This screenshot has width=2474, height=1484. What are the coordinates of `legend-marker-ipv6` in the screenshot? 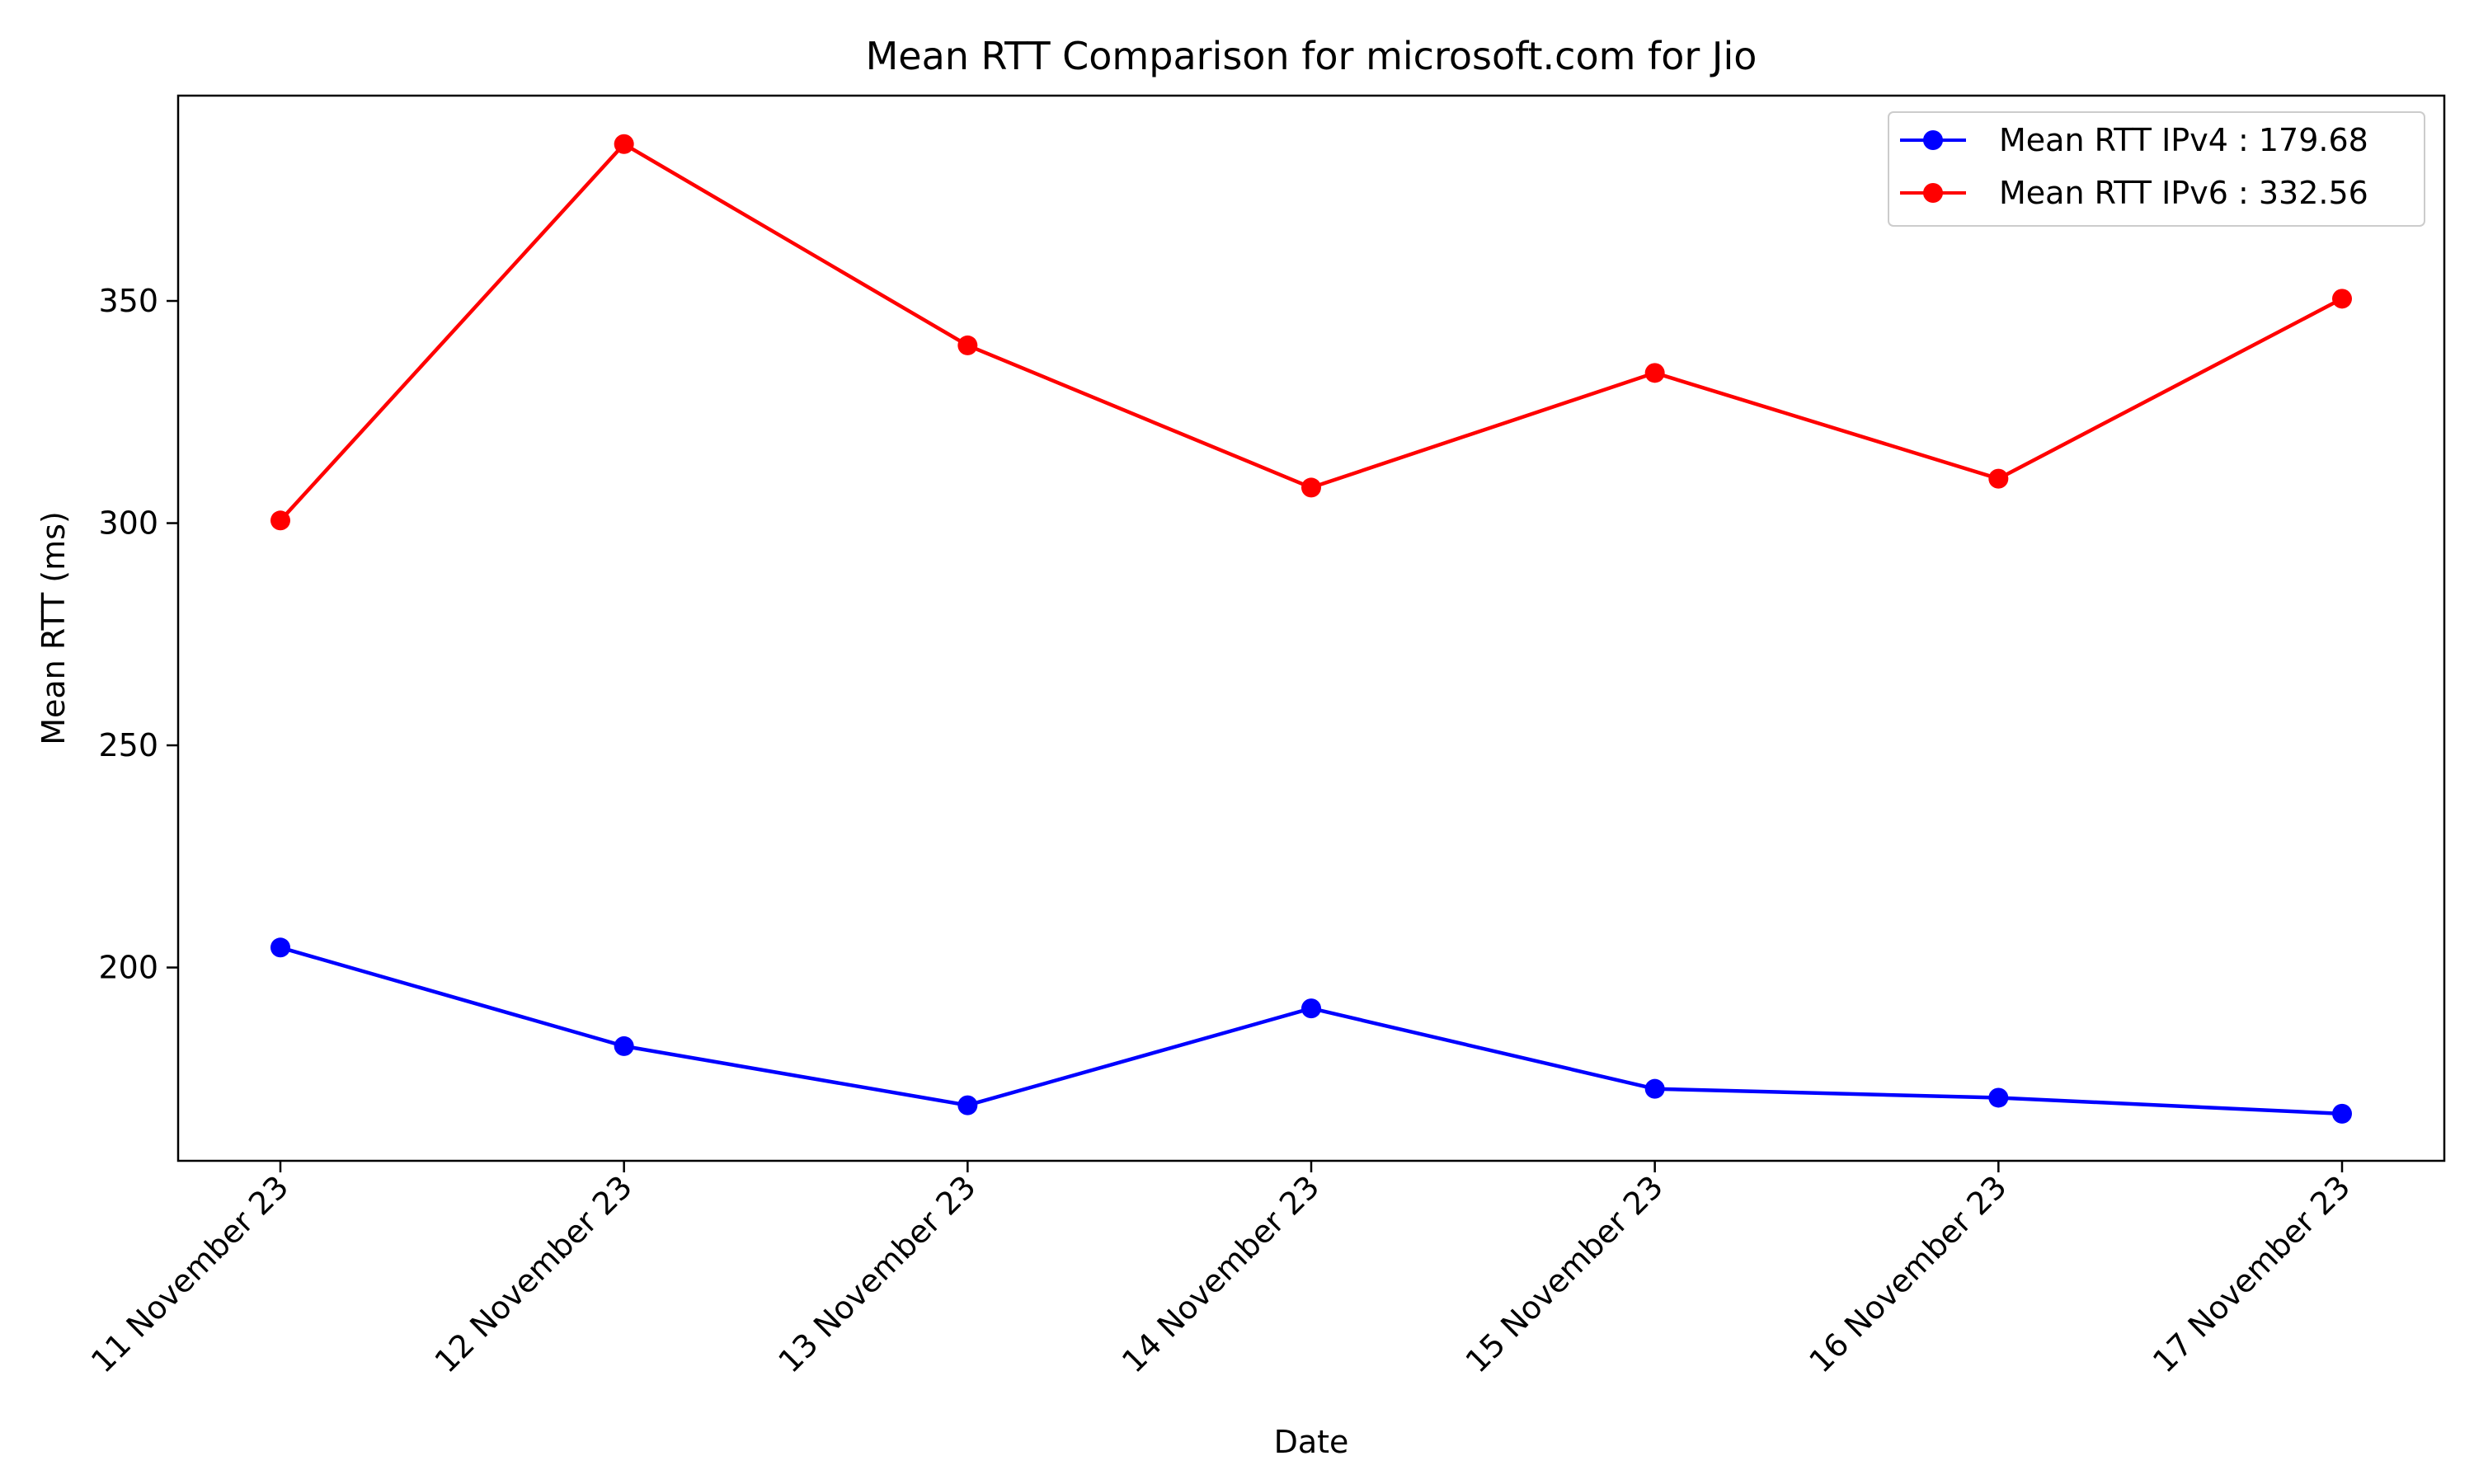 It's located at (1933, 193).